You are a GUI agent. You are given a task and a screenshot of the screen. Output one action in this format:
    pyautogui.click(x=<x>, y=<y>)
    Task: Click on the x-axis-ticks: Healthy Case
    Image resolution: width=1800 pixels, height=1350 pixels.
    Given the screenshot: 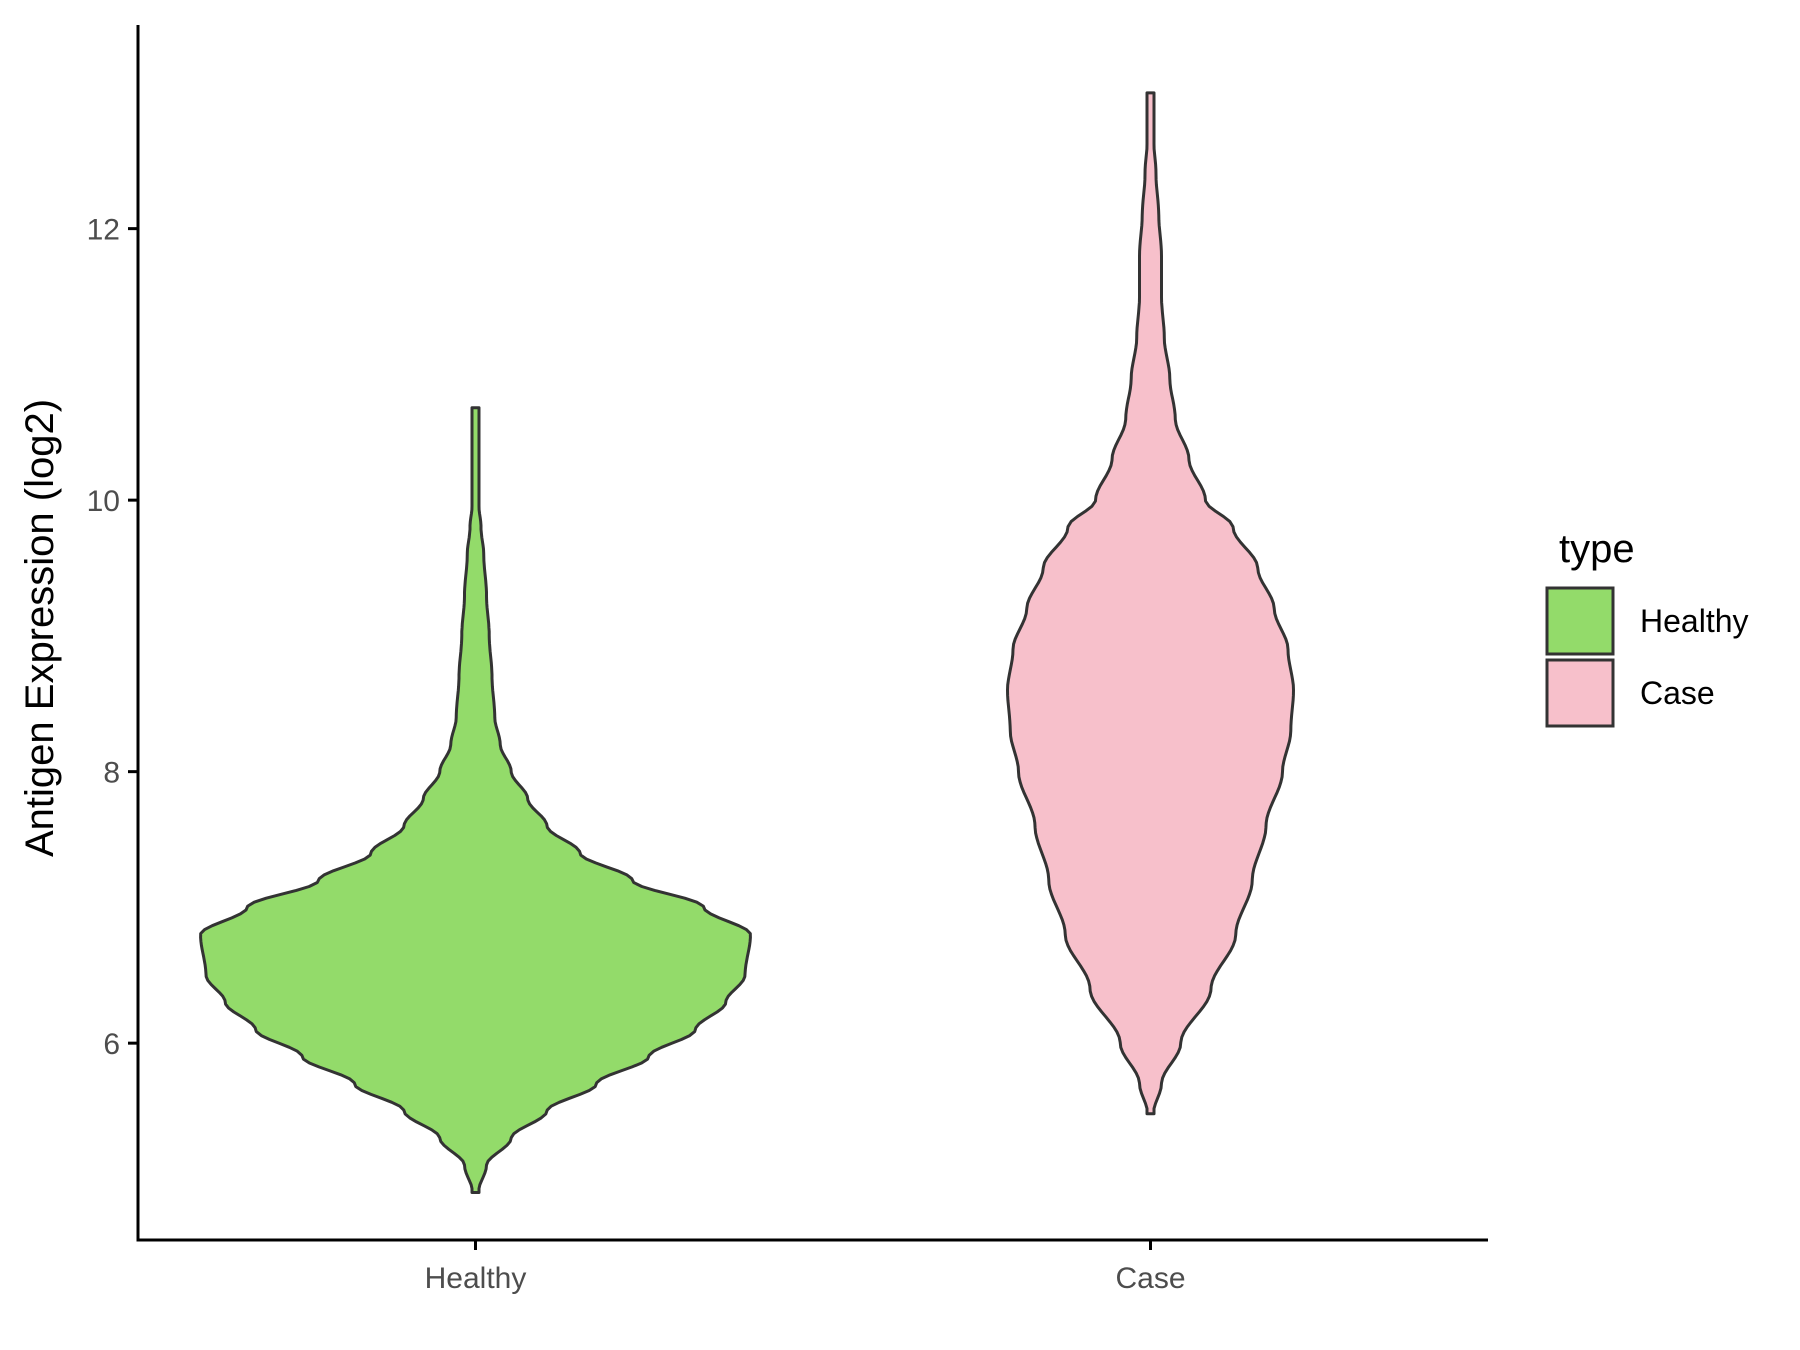 What is the action you would take?
    pyautogui.click(x=805, y=1267)
    